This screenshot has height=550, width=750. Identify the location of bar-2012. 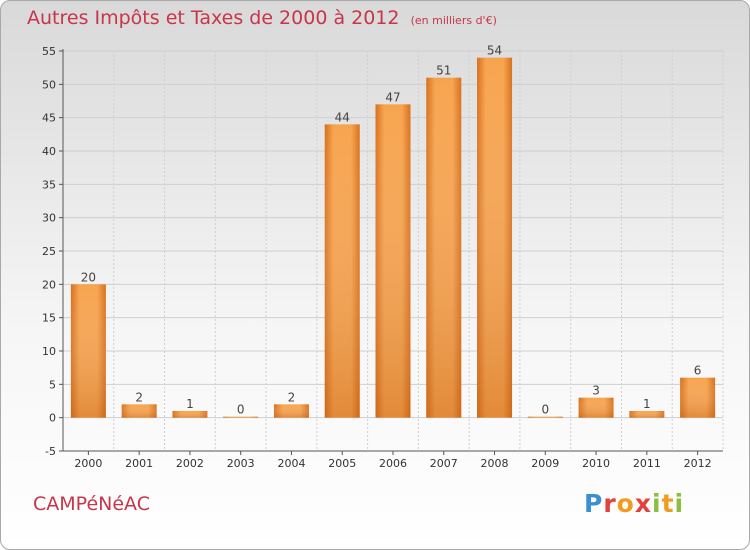
(698, 397).